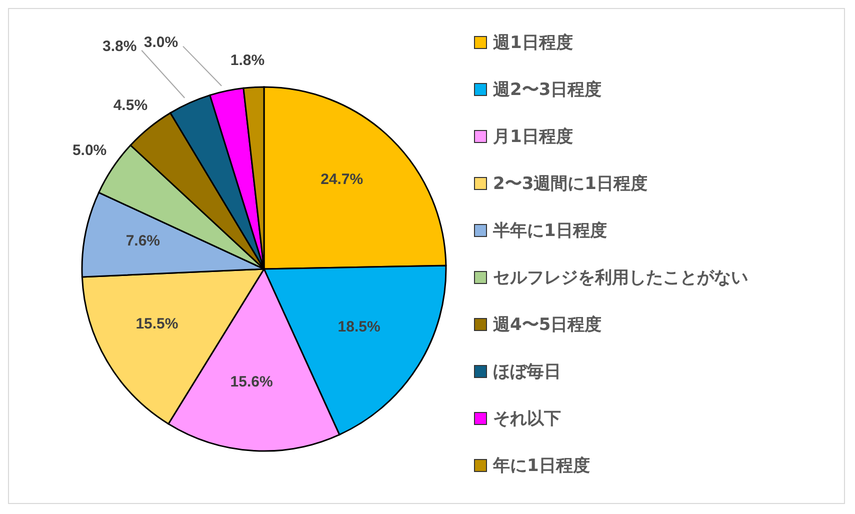 This screenshot has height=514, width=855. I want to click on legend-label: 年に1日程度, so click(541, 466).